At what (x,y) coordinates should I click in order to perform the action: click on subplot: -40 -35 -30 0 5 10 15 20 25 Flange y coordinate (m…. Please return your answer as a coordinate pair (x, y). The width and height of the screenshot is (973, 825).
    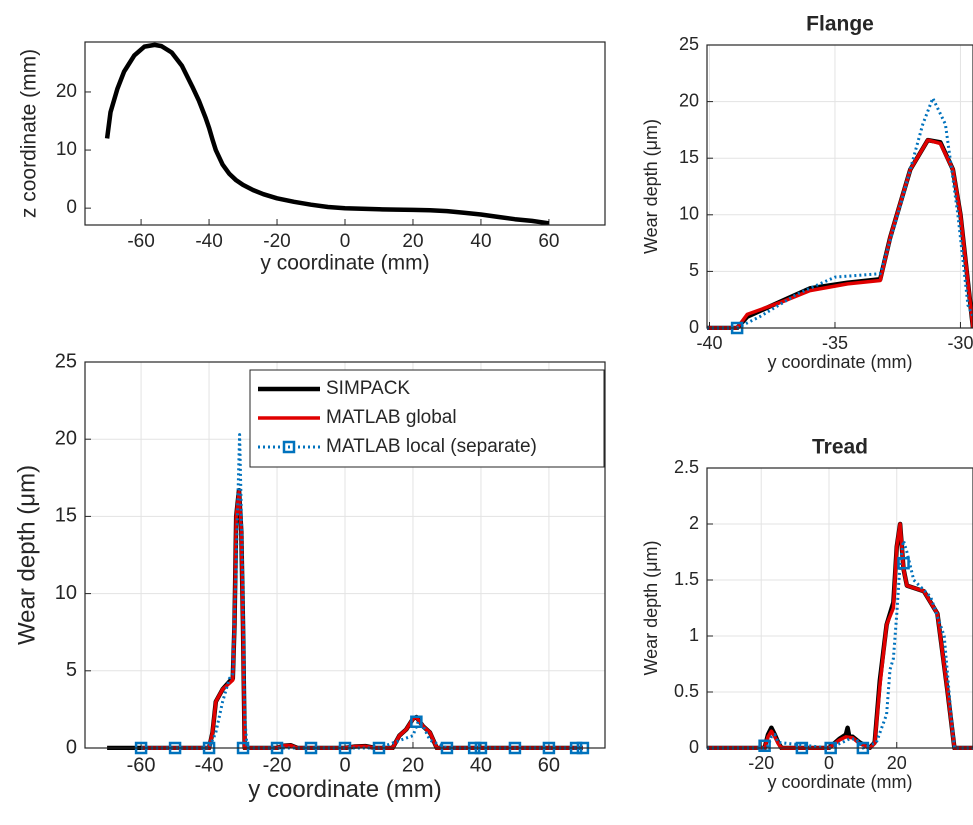
    Looking at the image, I should click on (807, 192).